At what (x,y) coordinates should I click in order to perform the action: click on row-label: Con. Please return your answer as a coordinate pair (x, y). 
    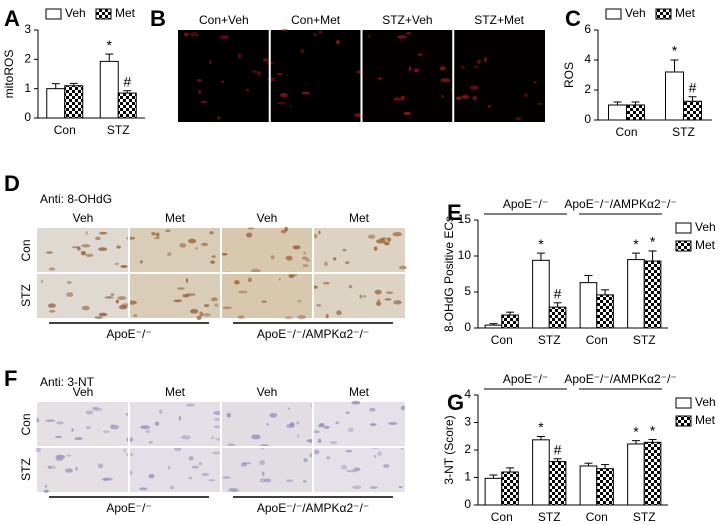
    Looking at the image, I should click on (26, 424).